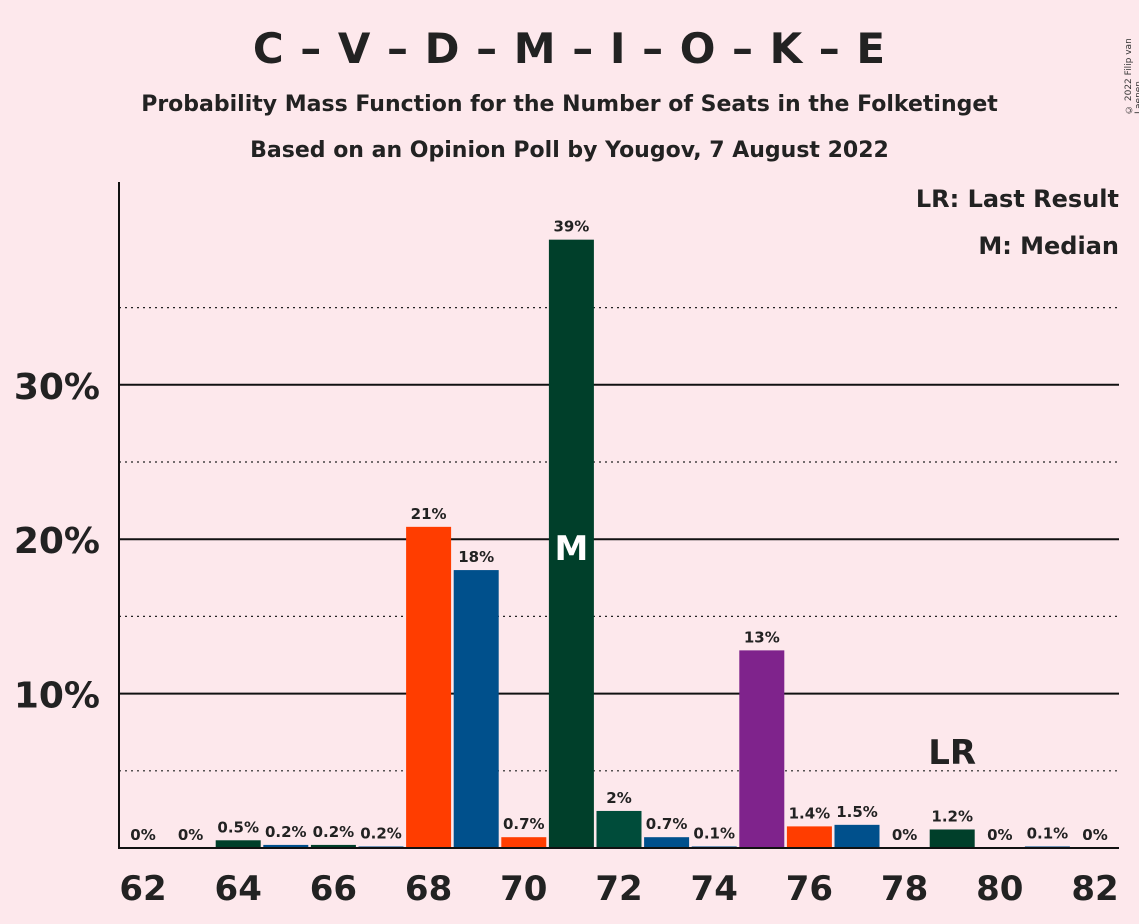 This screenshot has width=1139, height=924. I want to click on x-tick-label: 66, so click(333, 889).